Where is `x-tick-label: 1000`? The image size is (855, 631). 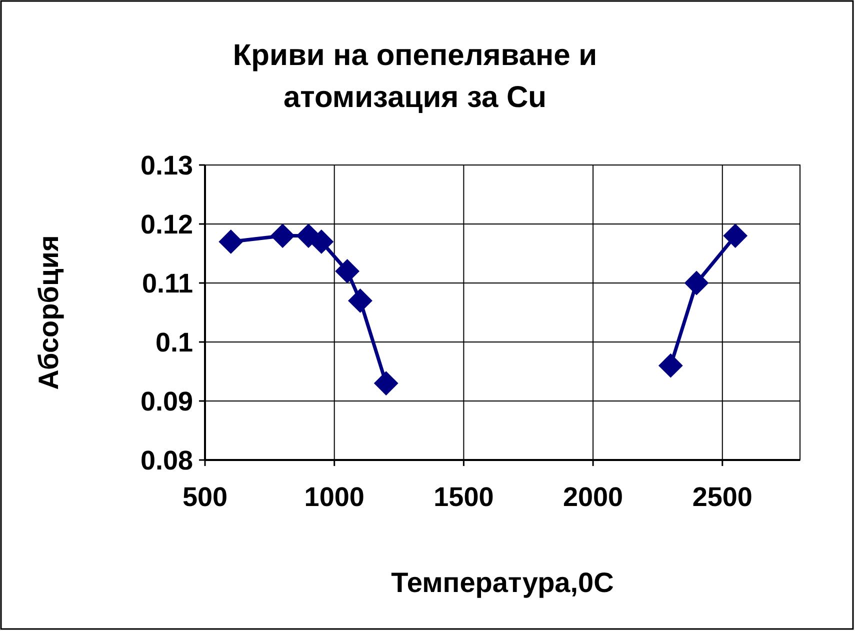 x-tick-label: 1000 is located at coordinates (334, 497).